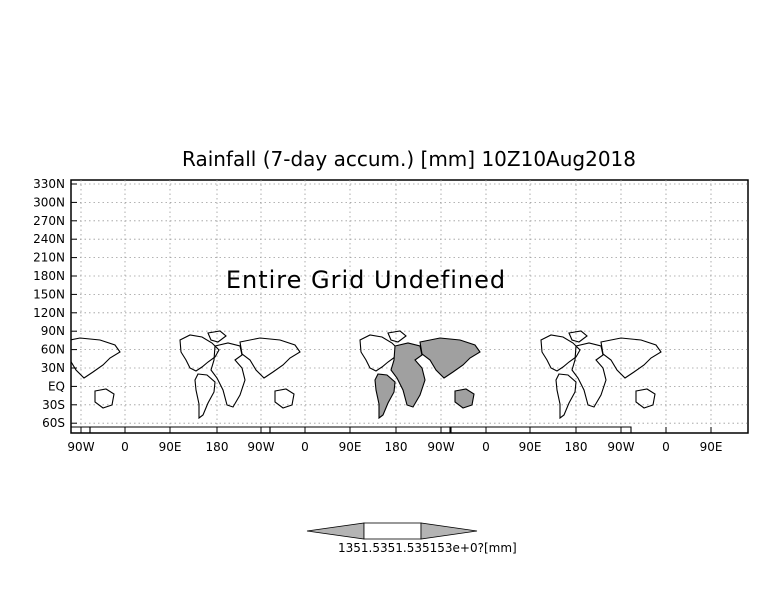  I want to click on lat-tick-label: 60N, so click(53, 350).